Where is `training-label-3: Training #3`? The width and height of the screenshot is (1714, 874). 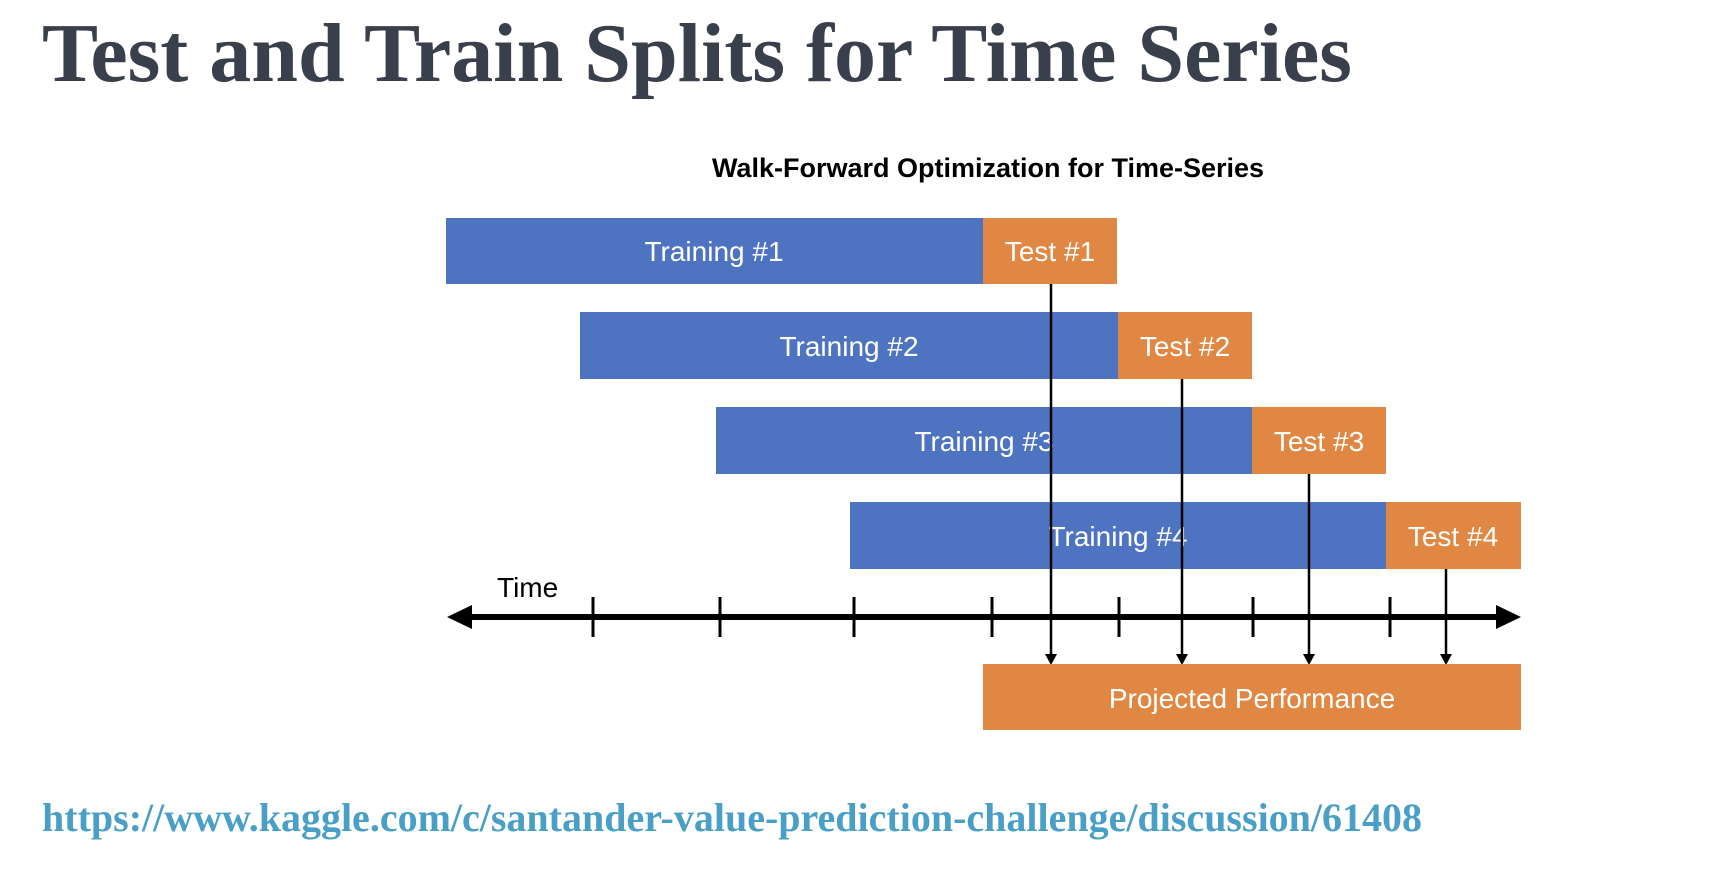
training-label-3: Training #3 is located at coordinates (983, 441).